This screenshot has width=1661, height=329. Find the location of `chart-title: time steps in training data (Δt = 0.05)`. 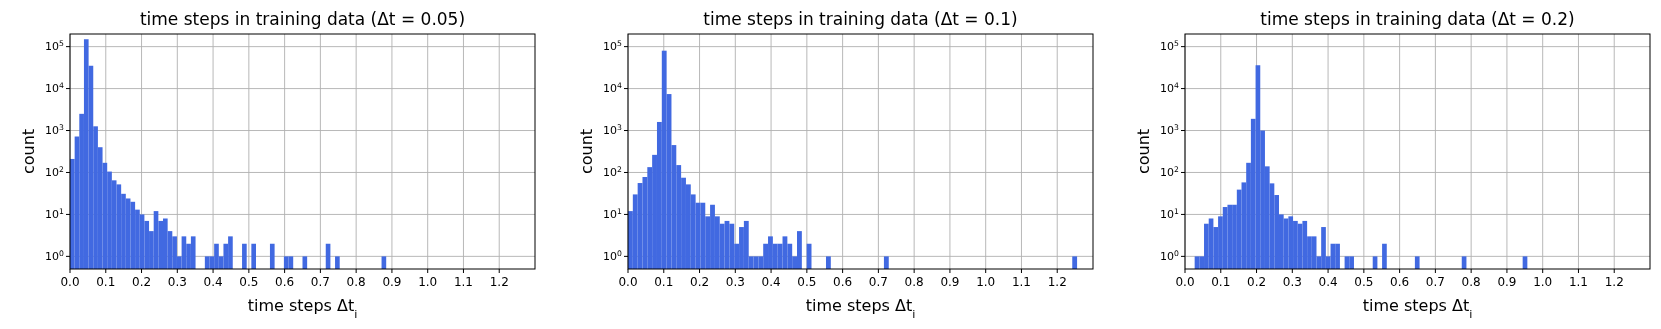

chart-title: time steps in training data (Δt = 0.05) is located at coordinates (302, 19).